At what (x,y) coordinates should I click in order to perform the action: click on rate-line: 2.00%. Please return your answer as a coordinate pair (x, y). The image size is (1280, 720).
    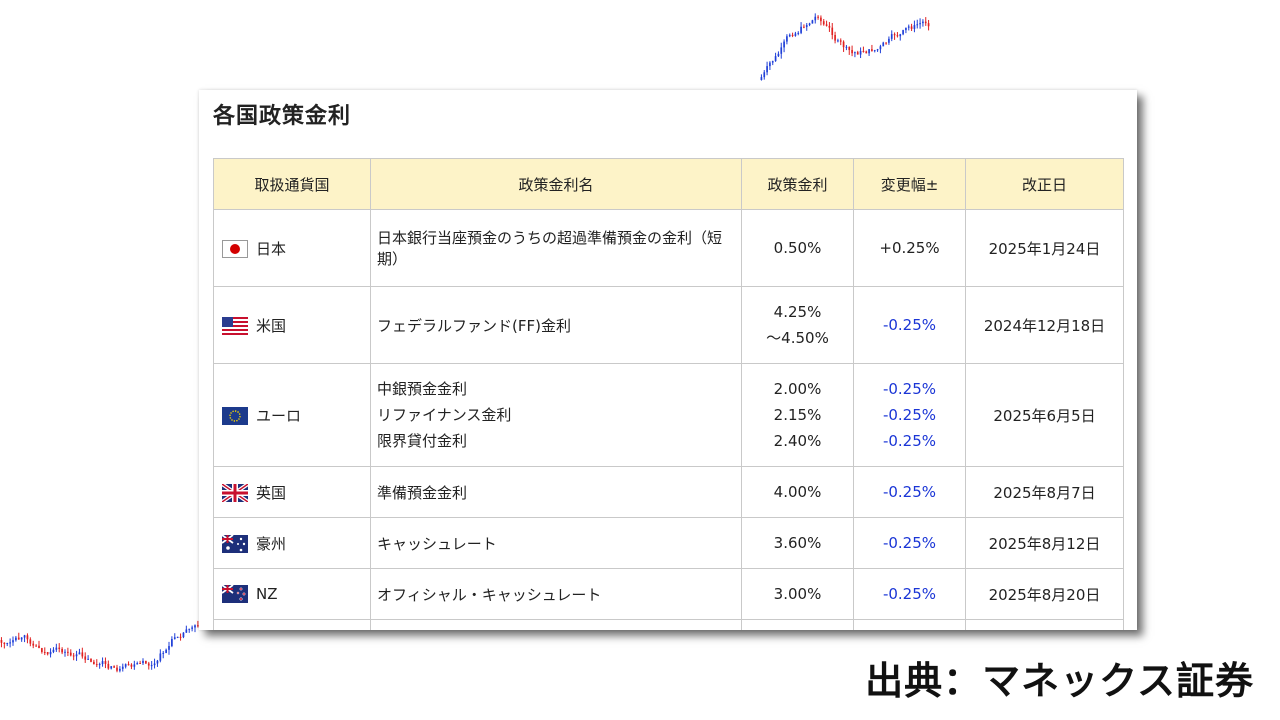
    Looking at the image, I should click on (797, 389).